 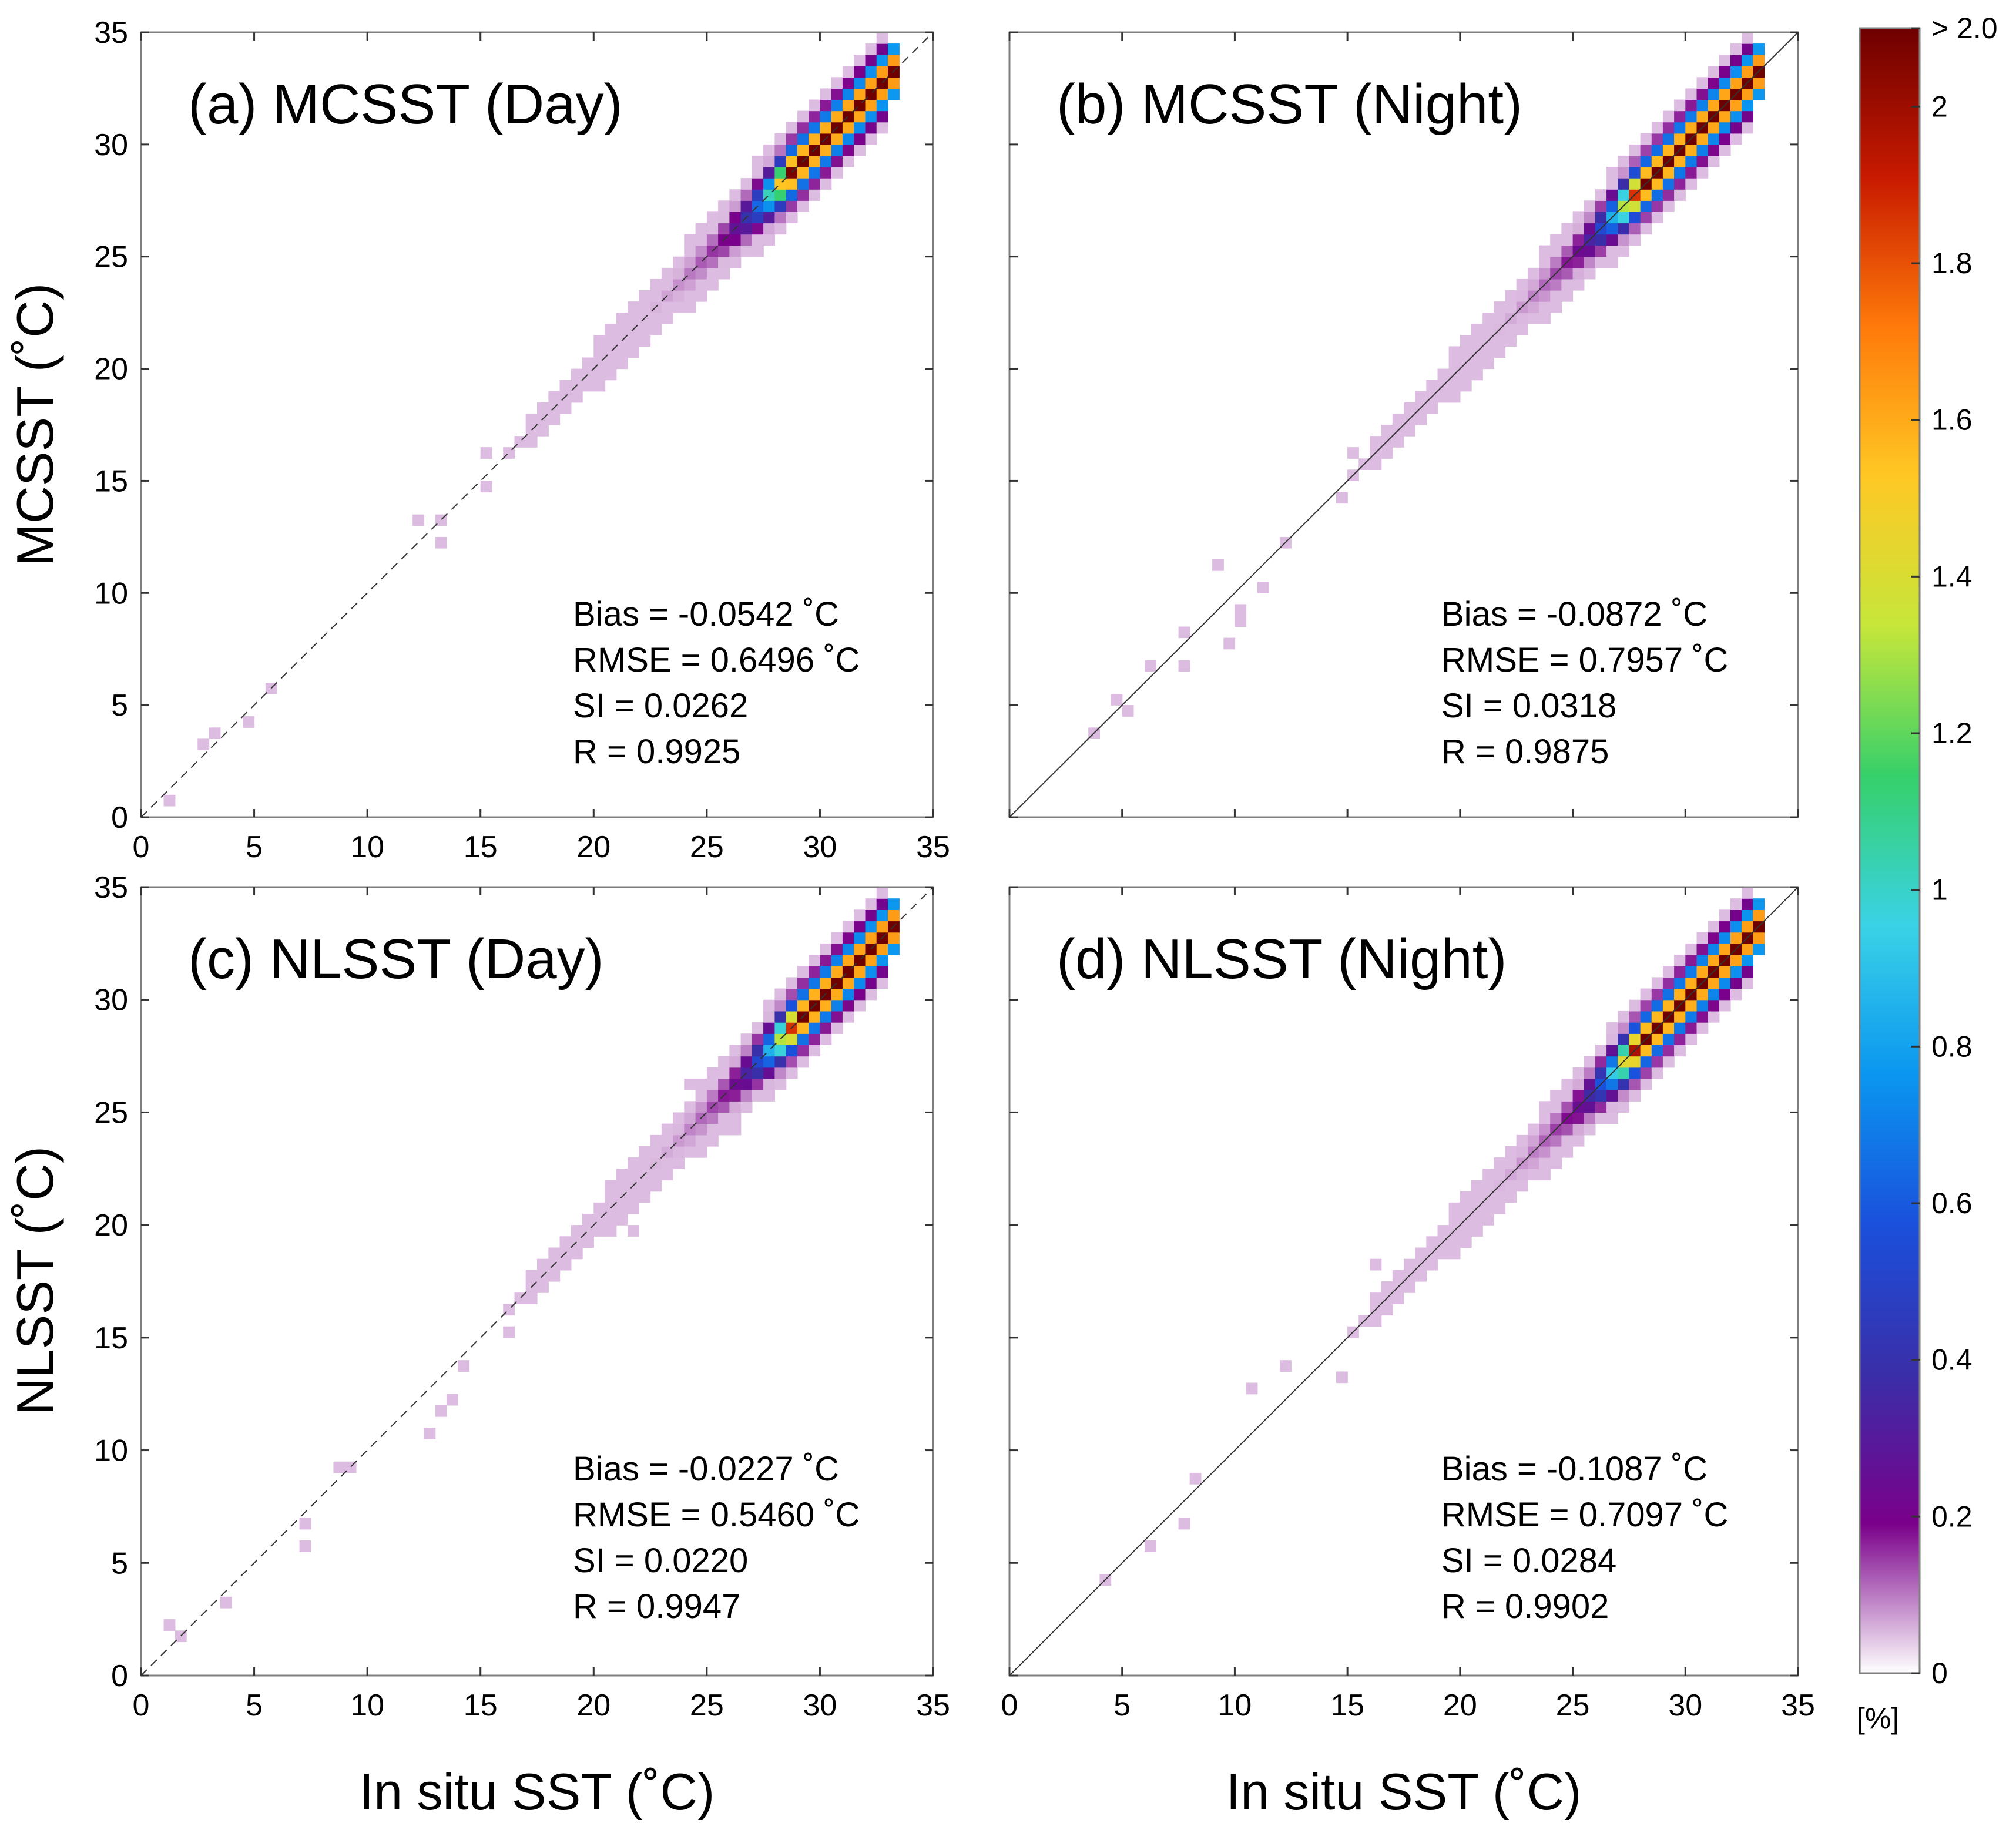 What do you see at coordinates (1954, 851) in the screenshot?
I see `colorbar-ticks: 0 0.2 0.4 0.6 0.8 1 1.2 1.4 1.6 1.8 2 > 2.0` at bounding box center [1954, 851].